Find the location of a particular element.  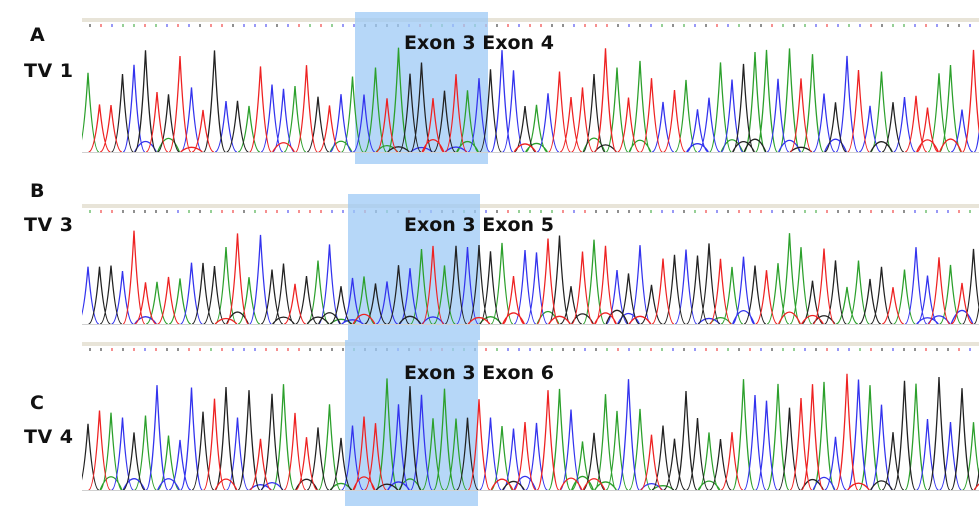

panel-c-letter: C is located at coordinates (37, 403).